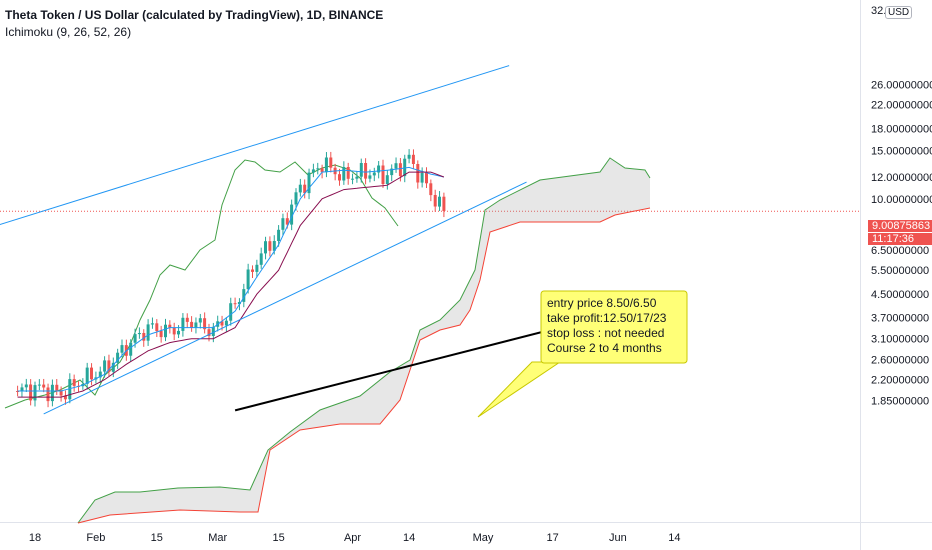  Describe the element at coordinates (35, 538) in the screenshot. I see `time-axis-tick: 18` at that location.